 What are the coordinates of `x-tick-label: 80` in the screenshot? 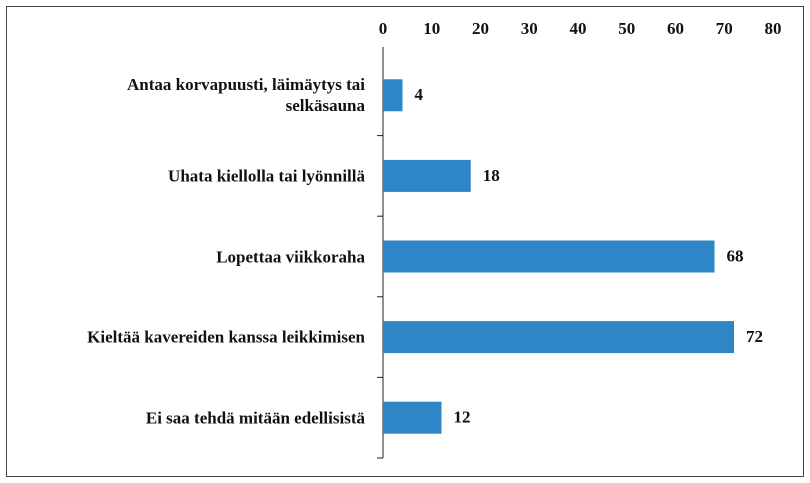 It's located at (773, 28).